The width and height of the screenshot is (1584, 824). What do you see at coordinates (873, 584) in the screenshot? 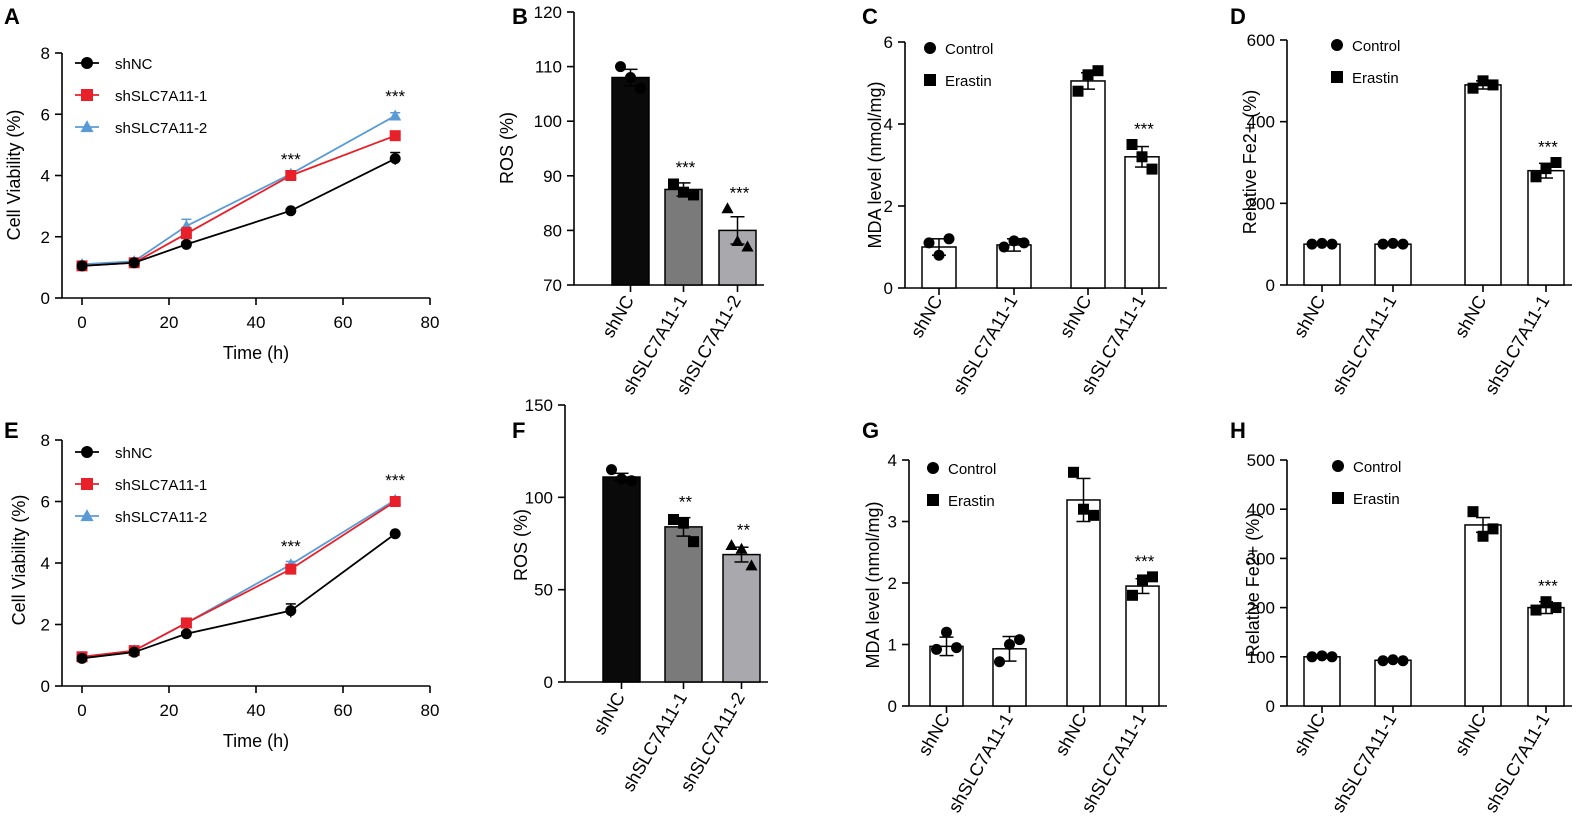
I see `y-axis-title: MDA level (nmol/mg)` at bounding box center [873, 584].